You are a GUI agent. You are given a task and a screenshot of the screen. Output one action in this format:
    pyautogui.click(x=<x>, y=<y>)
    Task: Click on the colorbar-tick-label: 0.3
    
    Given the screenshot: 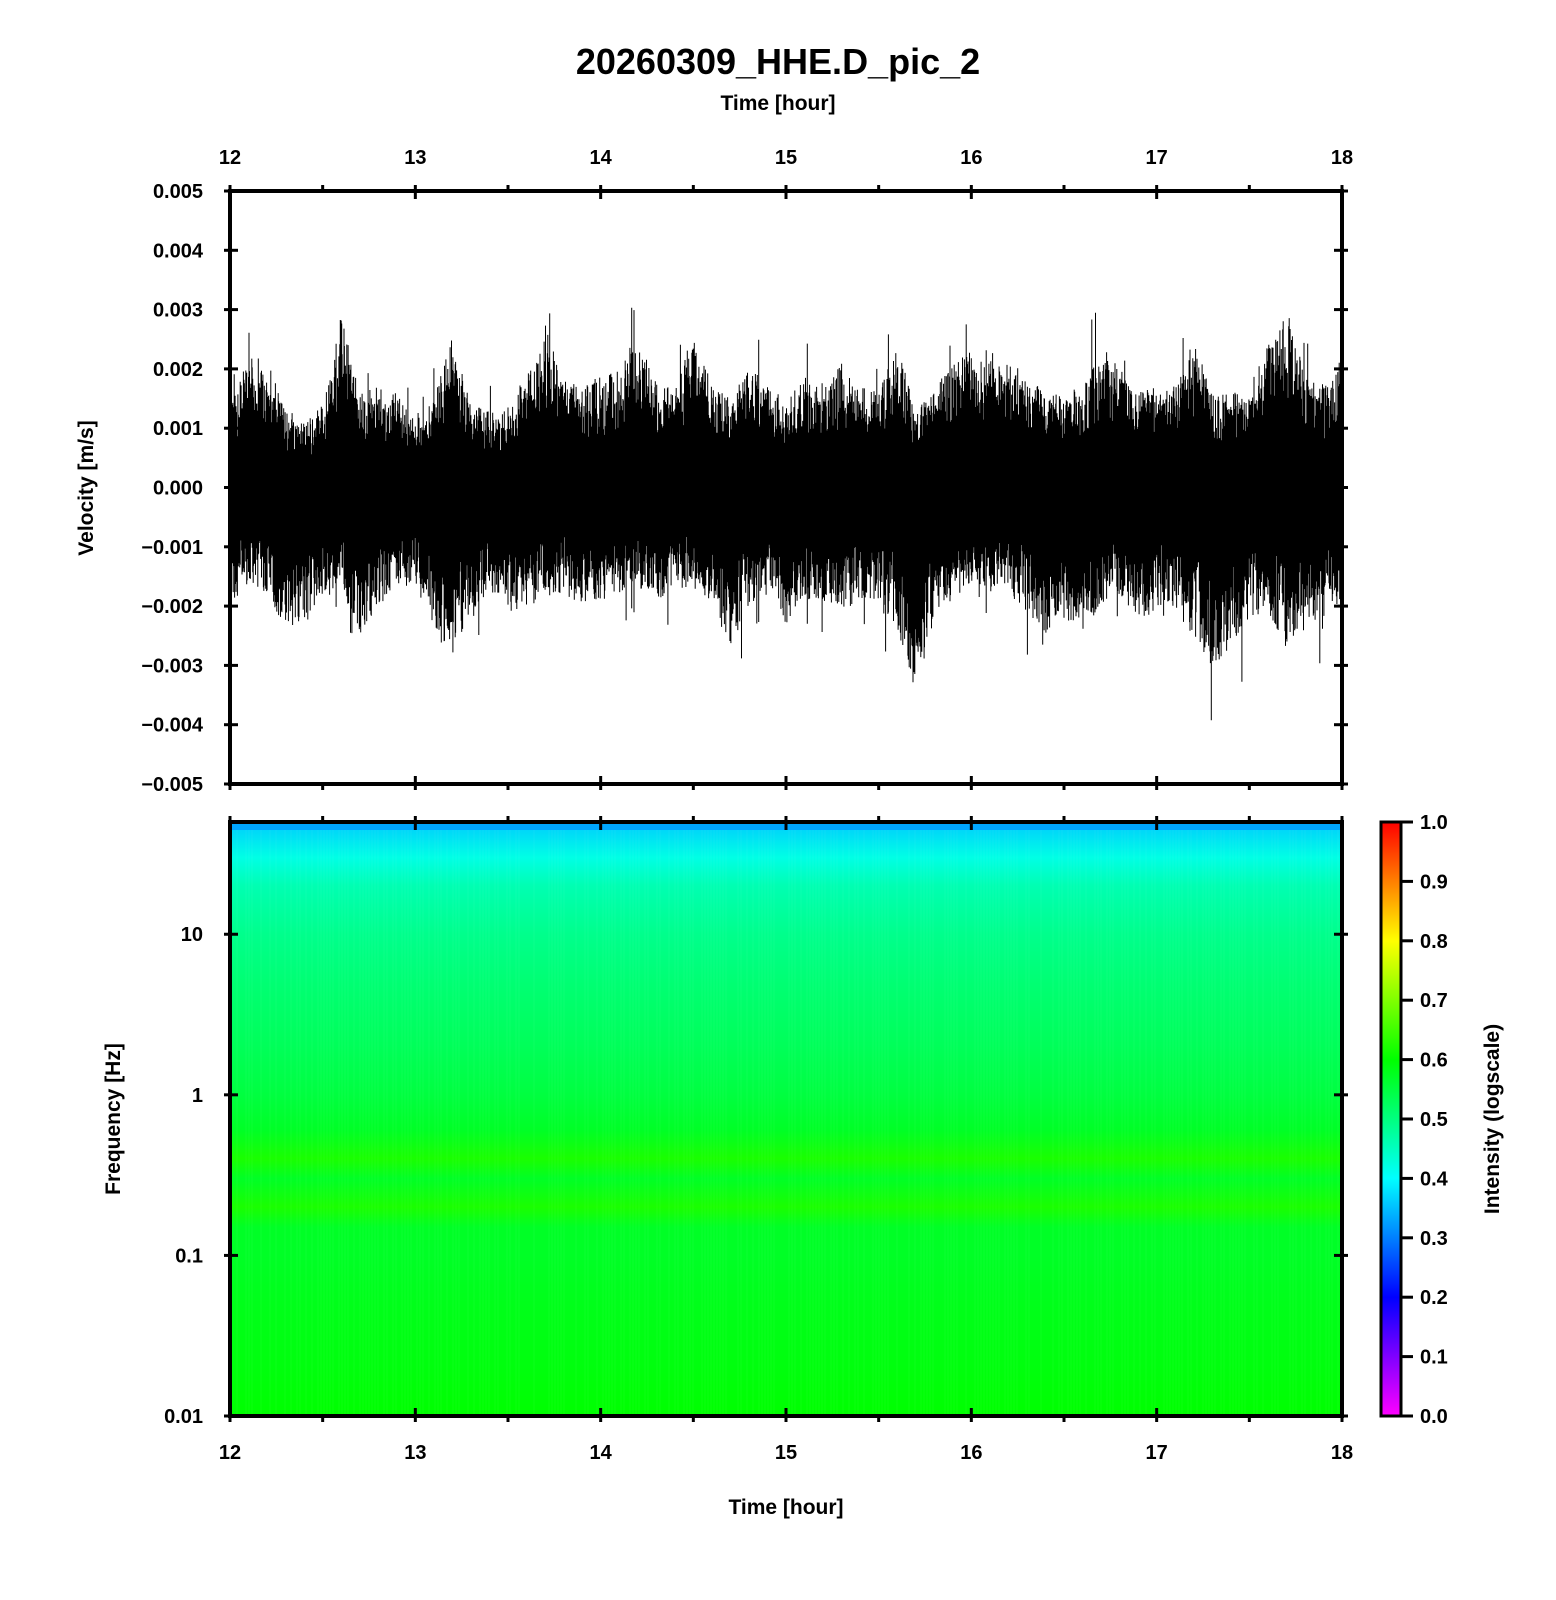 What is the action you would take?
    pyautogui.click(x=1434, y=1239)
    